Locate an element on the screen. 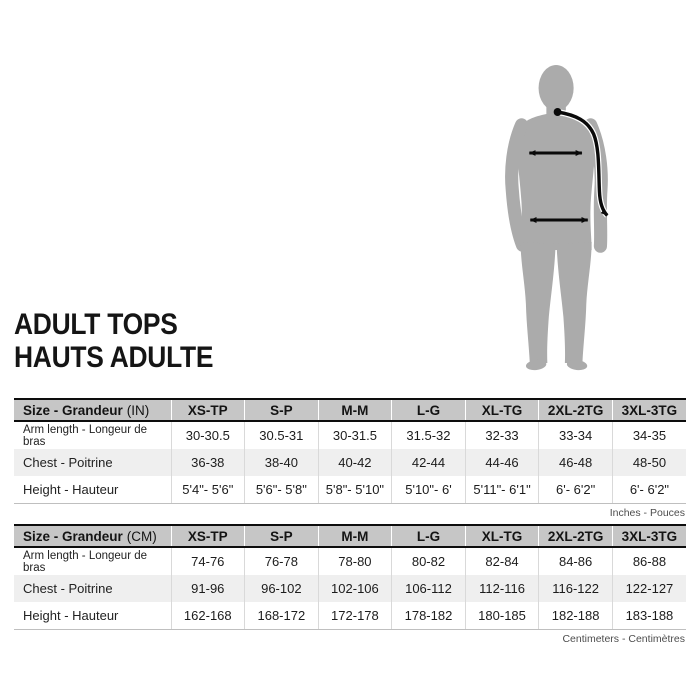 This screenshot has height=700, width=700. size-cell: 31.5-32 is located at coordinates (428, 435).